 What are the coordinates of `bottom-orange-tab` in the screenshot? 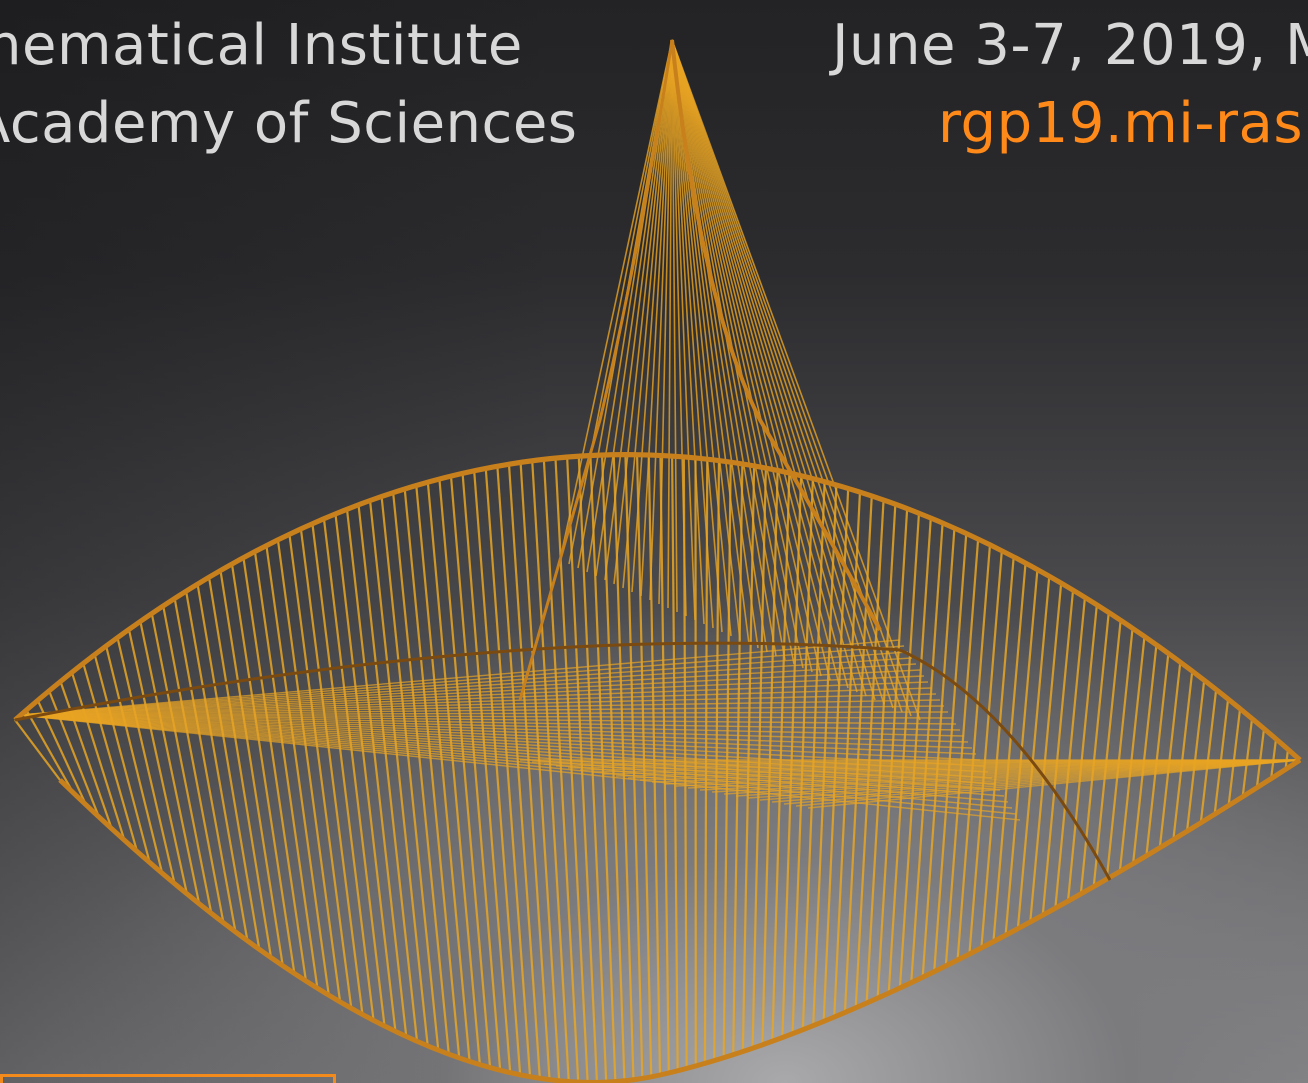 It's located at (168, 1078).